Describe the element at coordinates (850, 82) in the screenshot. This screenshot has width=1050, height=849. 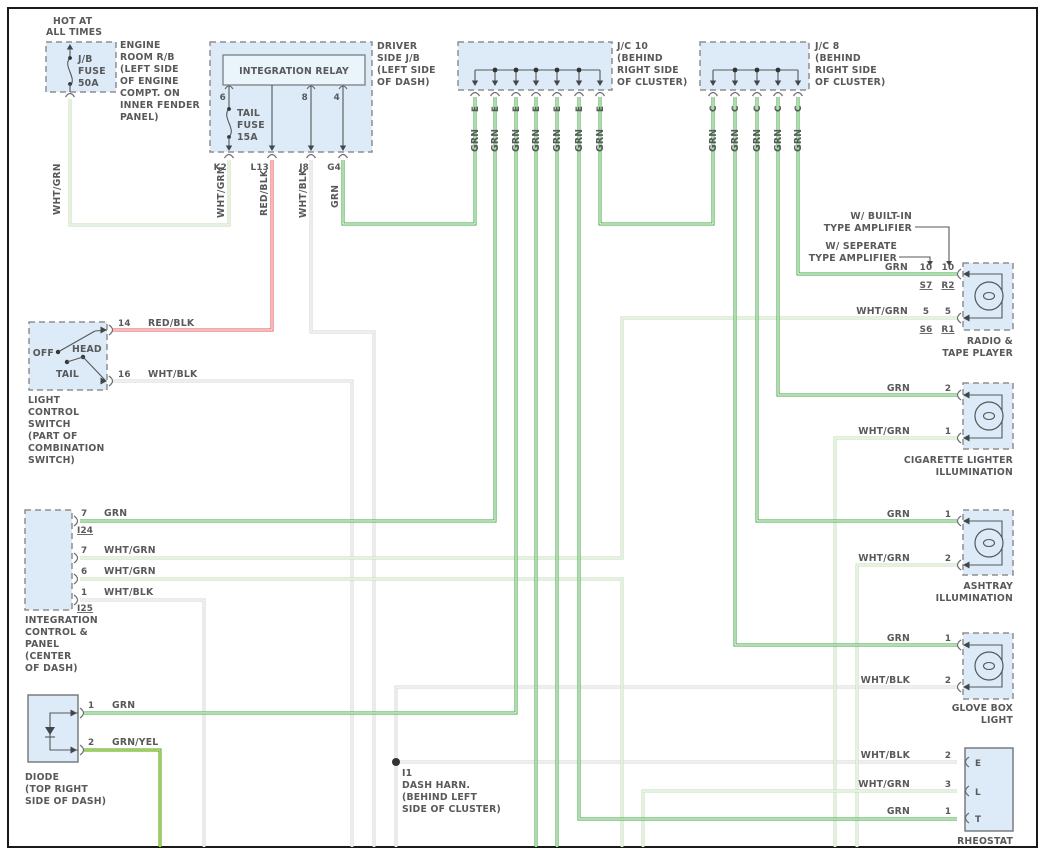
I see `jc8-label: OF CLUSTER)` at that location.